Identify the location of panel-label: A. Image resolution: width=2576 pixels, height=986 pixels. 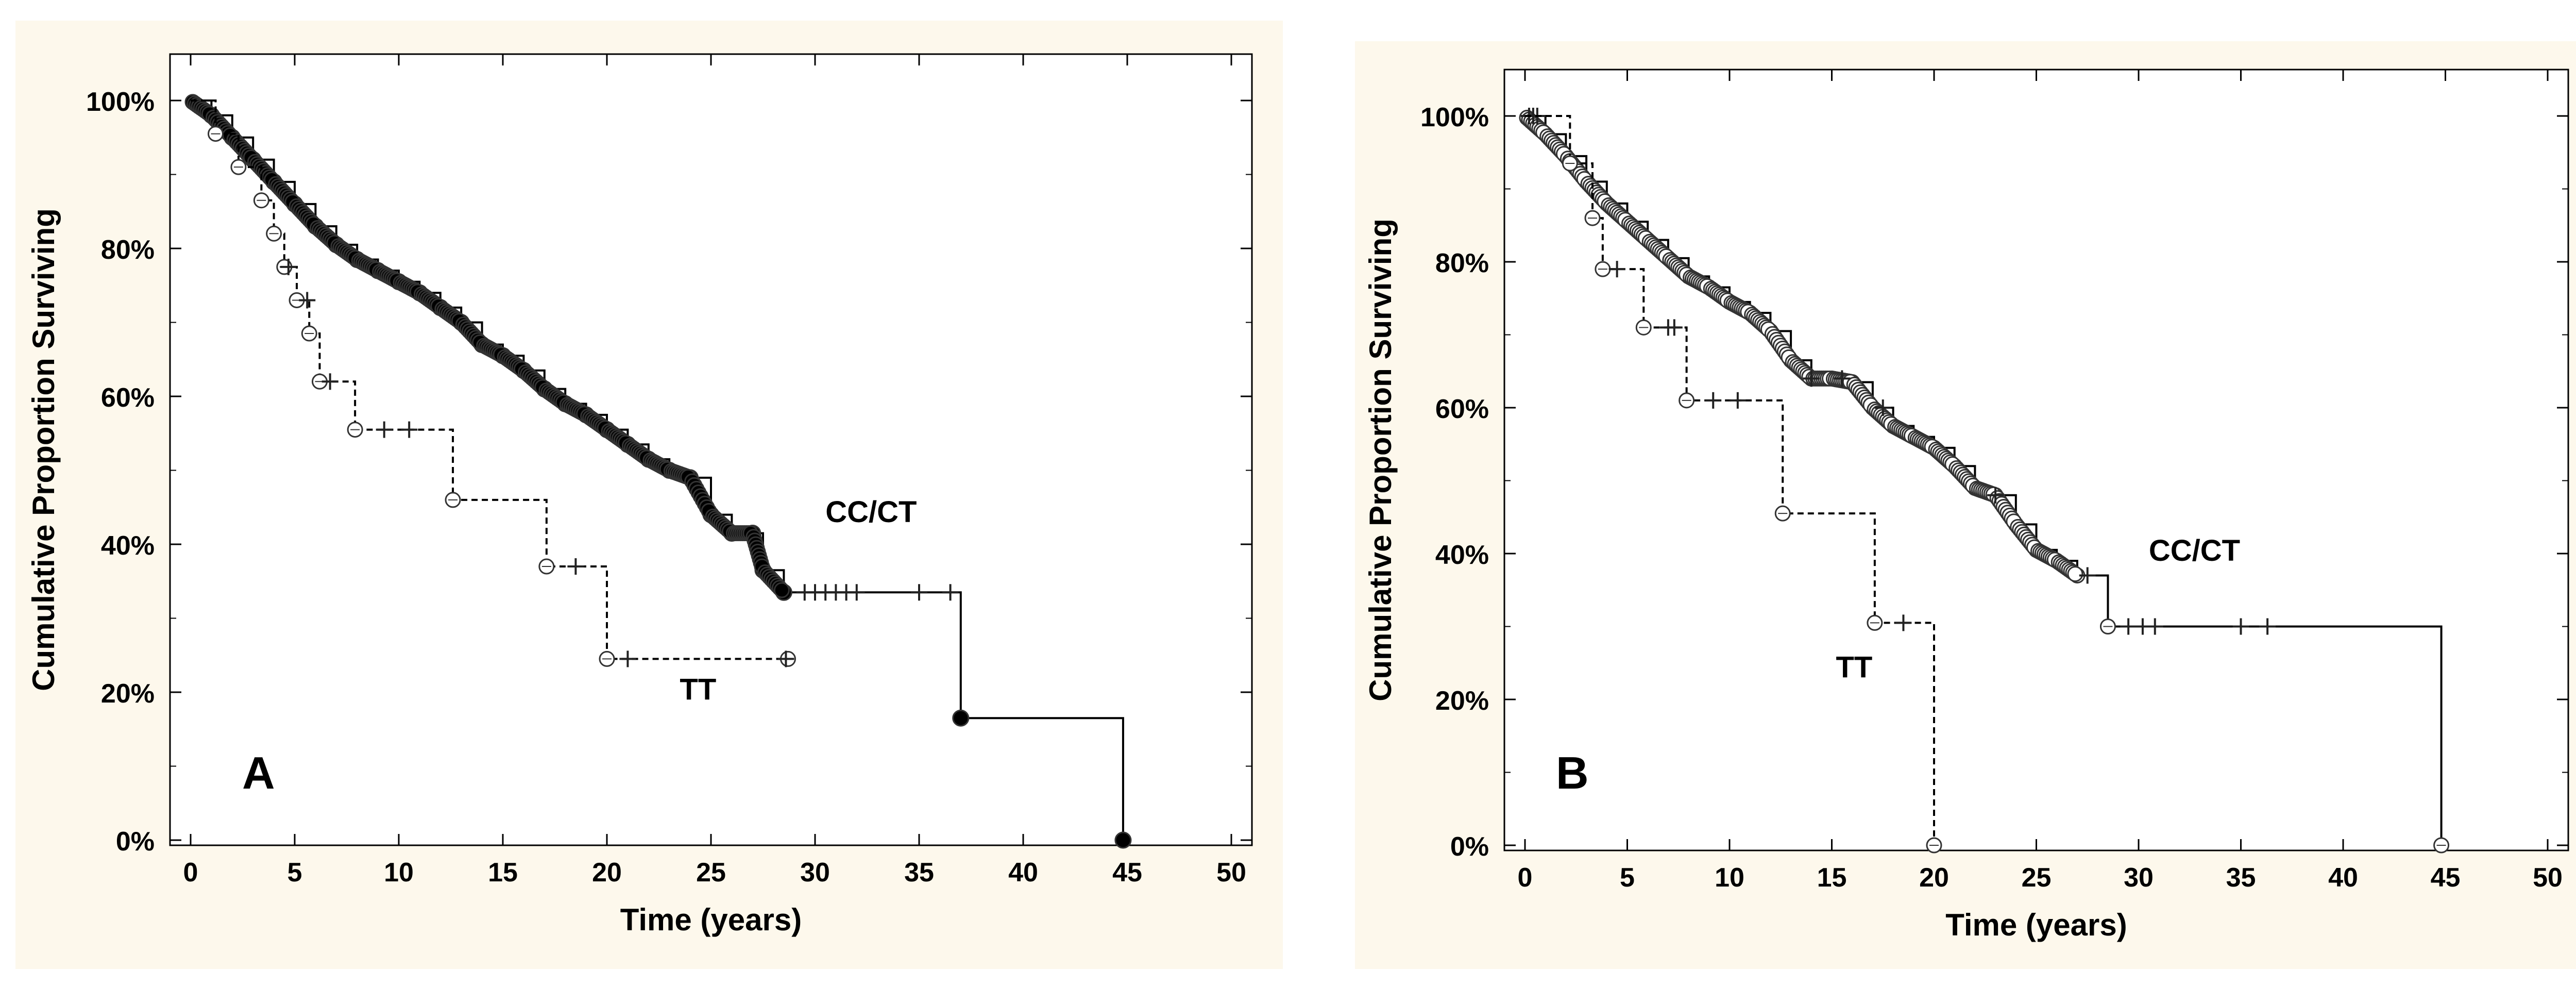
(258, 772).